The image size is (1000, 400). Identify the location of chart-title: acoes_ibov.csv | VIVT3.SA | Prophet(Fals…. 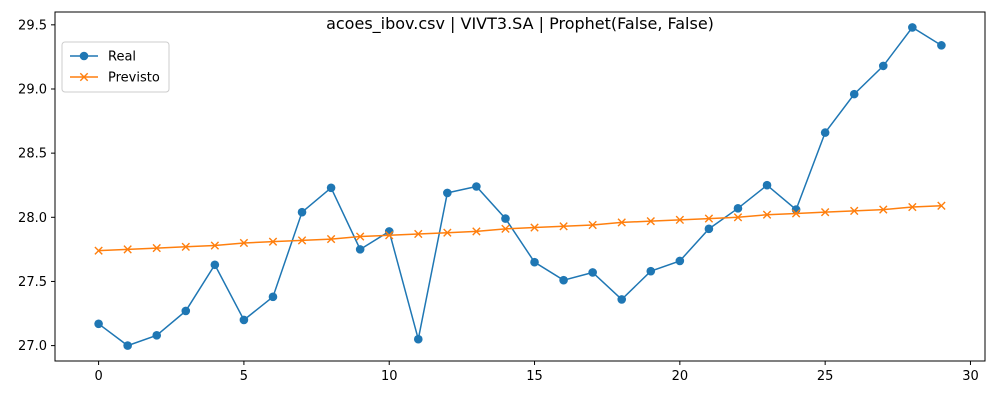
(520, 24).